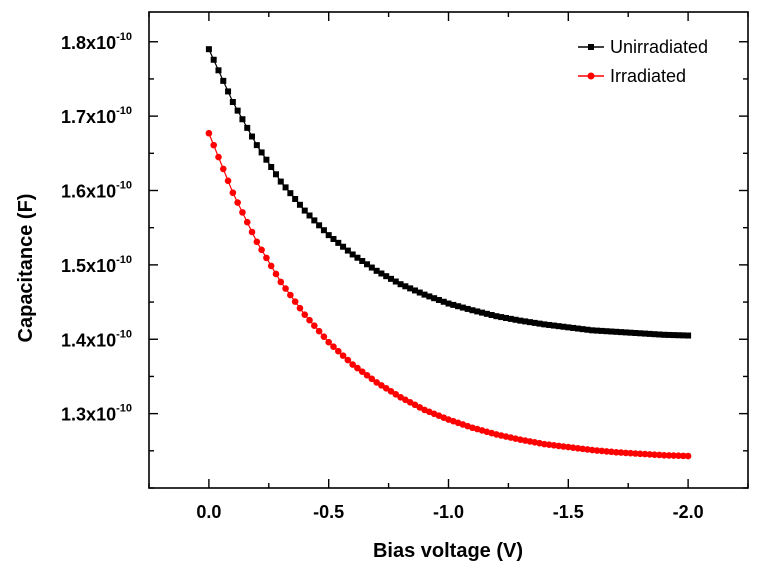 The width and height of the screenshot is (766, 568). What do you see at coordinates (632, 76) in the screenshot?
I see `legend-item-irradiated: Irradiated` at bounding box center [632, 76].